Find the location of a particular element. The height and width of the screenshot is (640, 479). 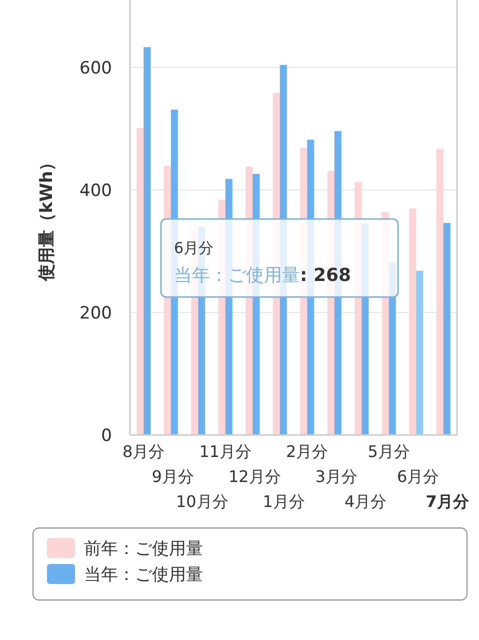

legend-label: 当年：ご使用量 is located at coordinates (143, 575).